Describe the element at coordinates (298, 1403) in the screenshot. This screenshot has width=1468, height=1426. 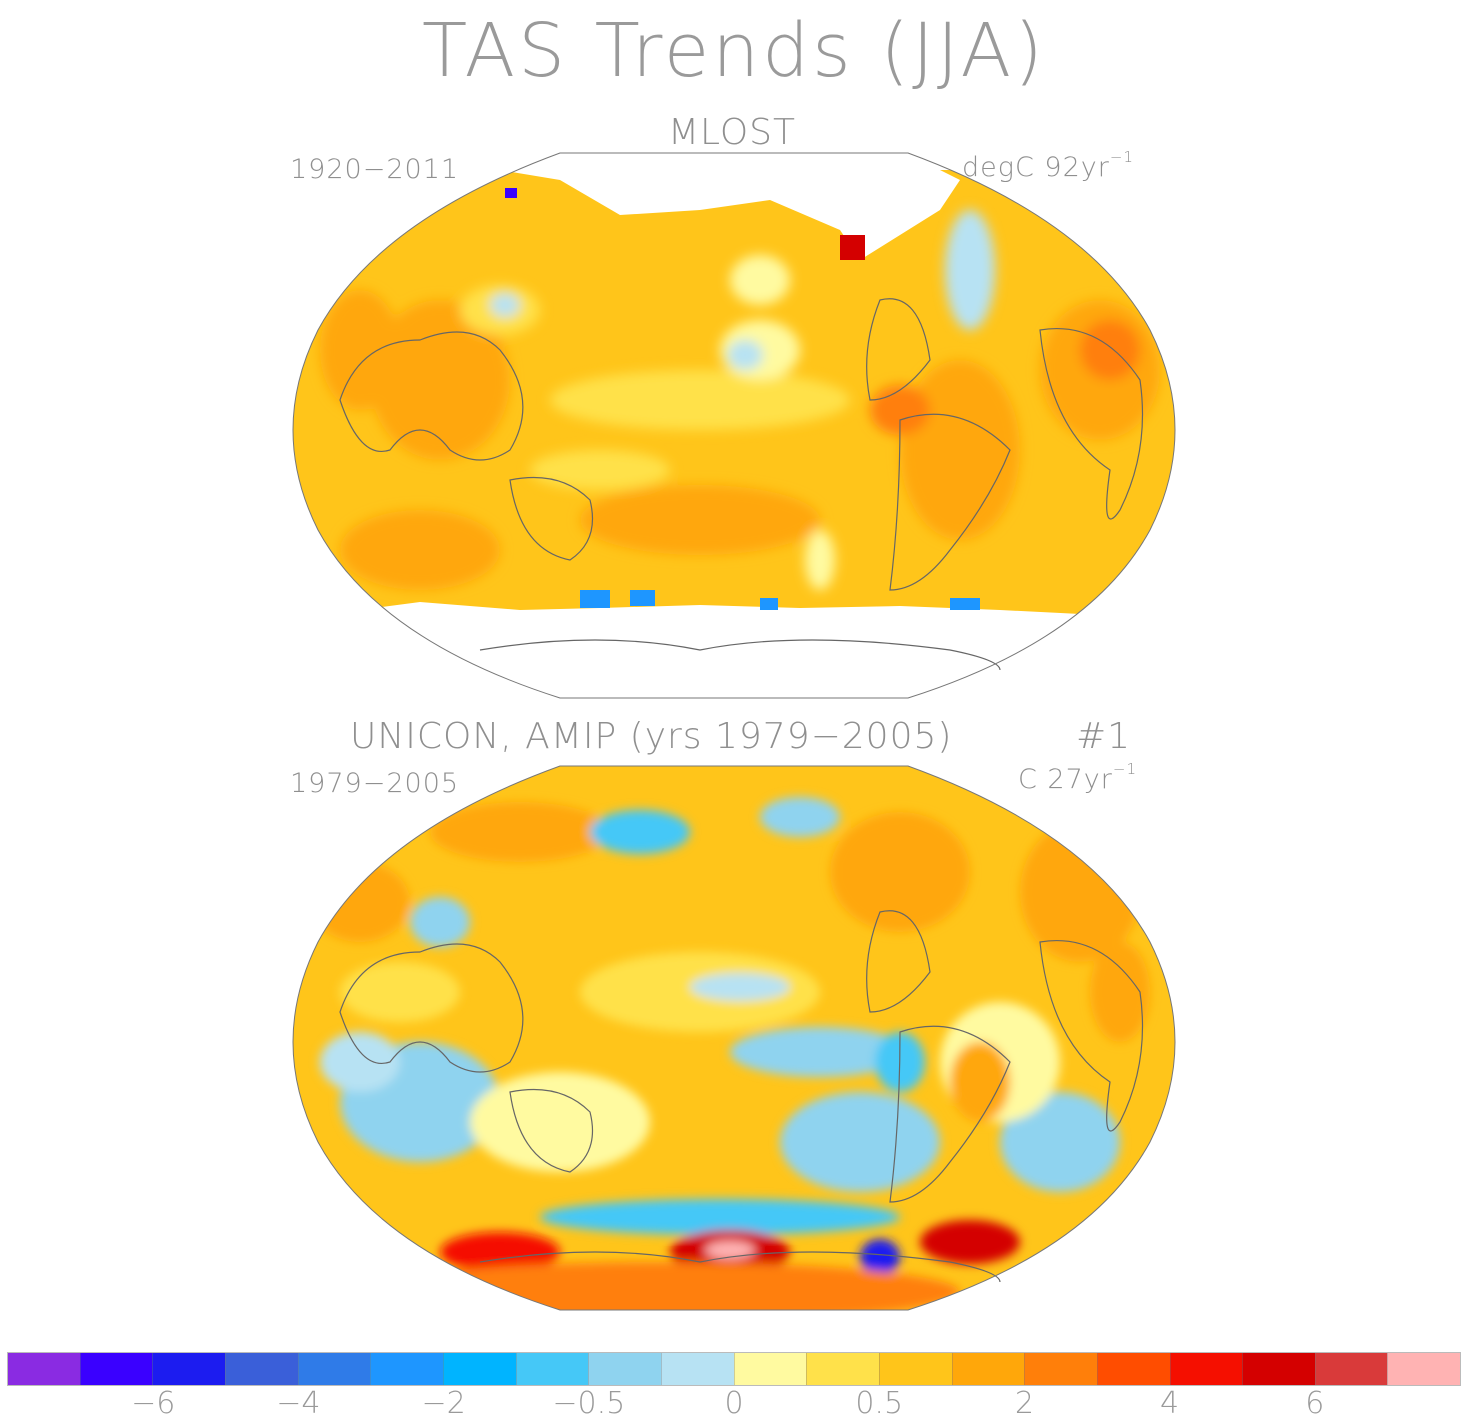
I see `colorbar-tick-label: −4` at that location.